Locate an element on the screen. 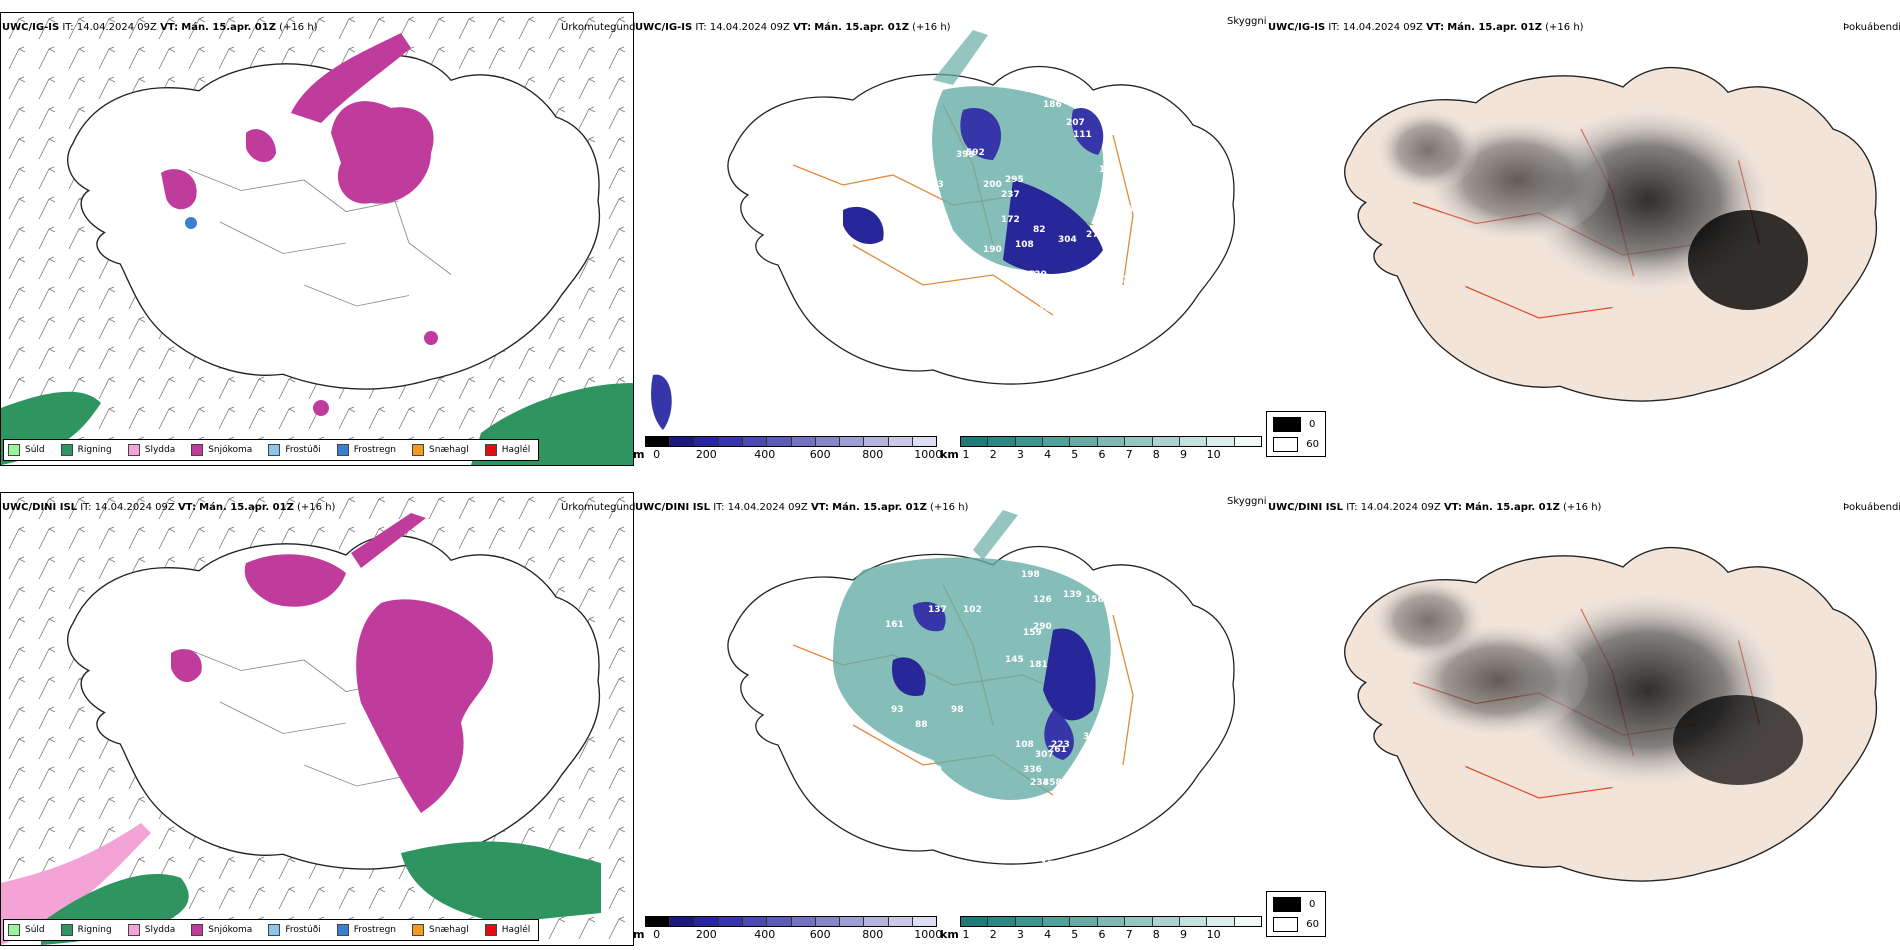 Image resolution: width=1900 pixels, height=950 pixels. precip-value-label: 307 is located at coordinates (1044, 755).